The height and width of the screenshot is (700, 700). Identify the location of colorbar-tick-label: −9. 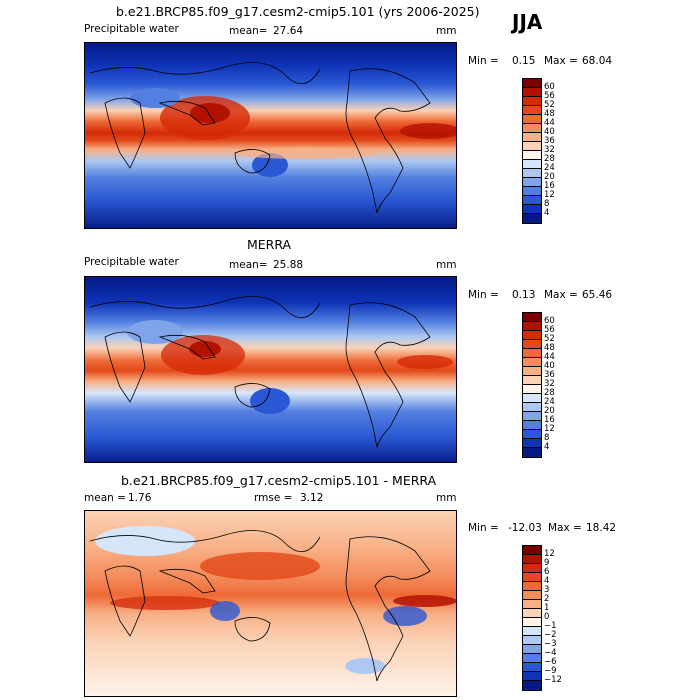
(550, 671).